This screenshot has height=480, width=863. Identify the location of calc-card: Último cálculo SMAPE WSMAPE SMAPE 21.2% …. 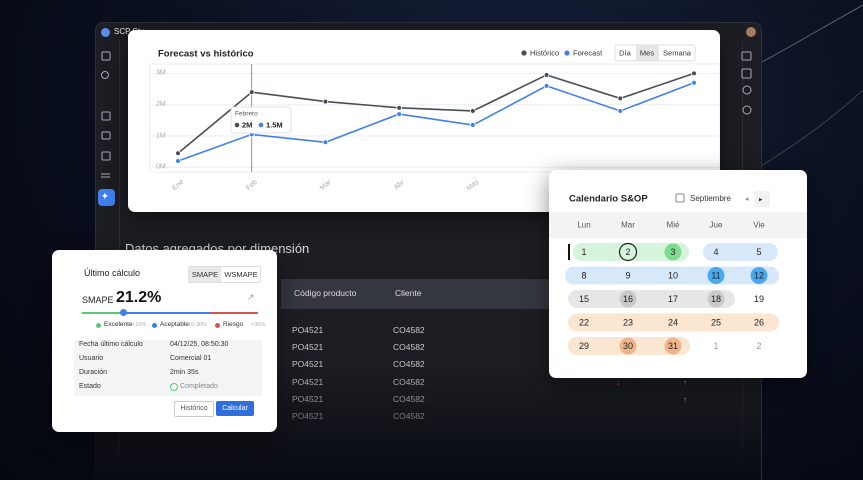
(164, 341).